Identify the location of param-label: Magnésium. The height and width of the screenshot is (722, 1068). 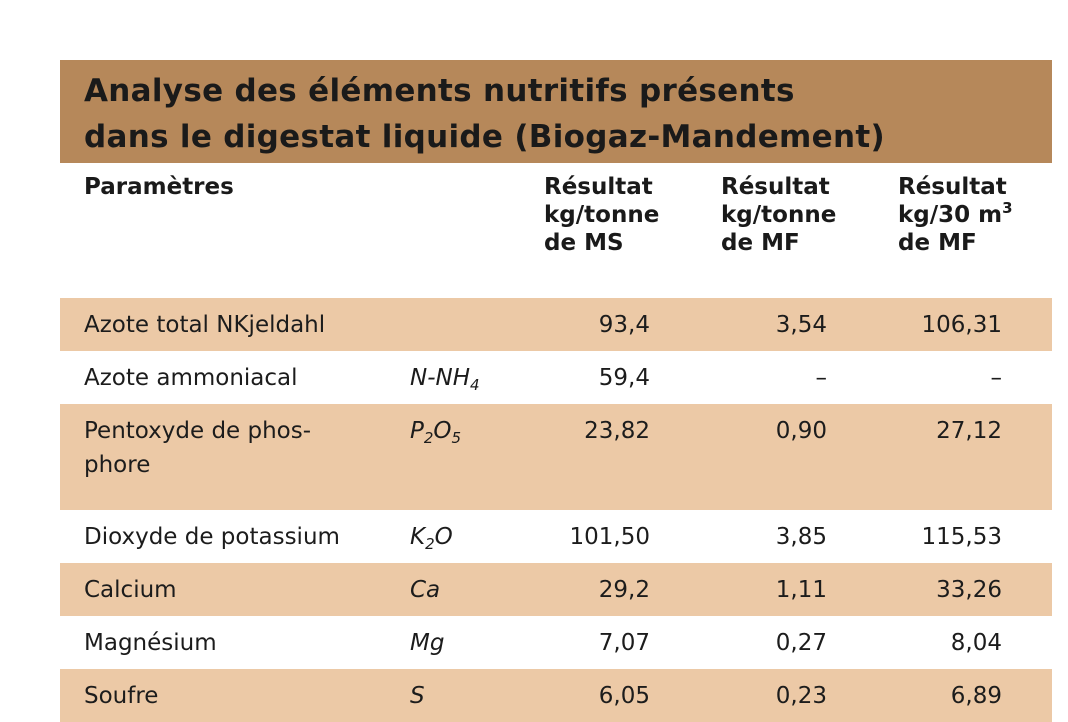
(150, 643).